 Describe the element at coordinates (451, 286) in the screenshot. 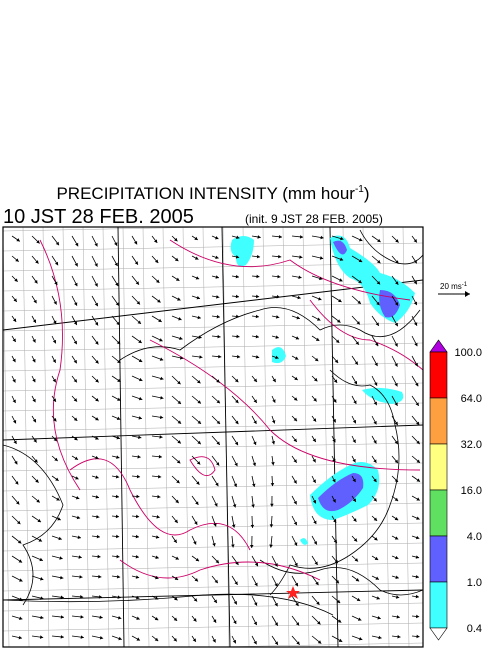

I see `wind-scale-text: 20 ms` at that location.